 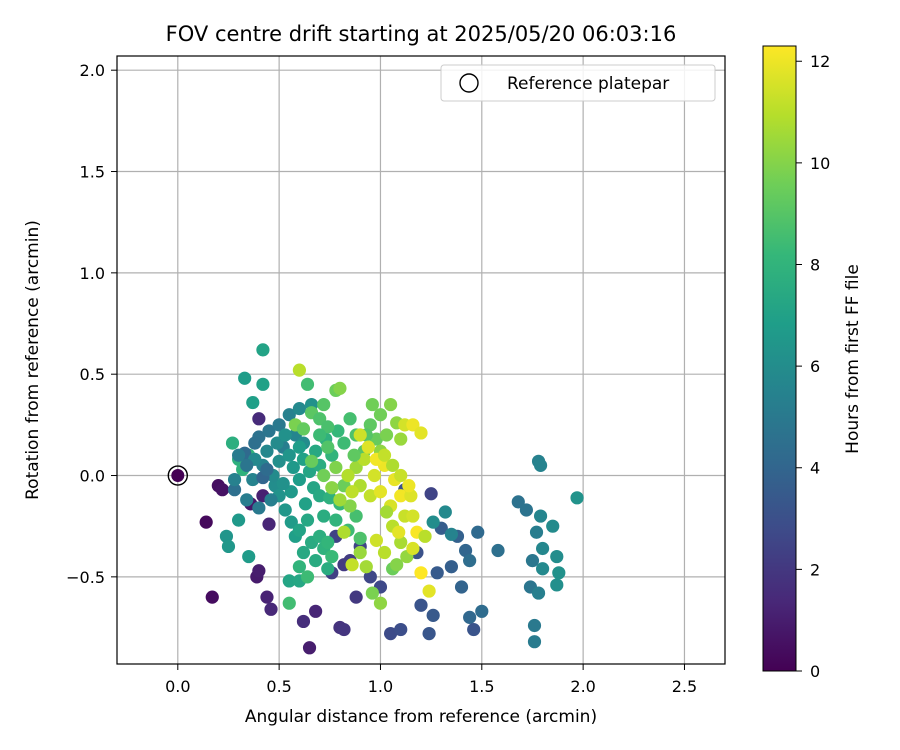 What do you see at coordinates (178, 475) in the screenshot?
I see `reference-ring` at bounding box center [178, 475].